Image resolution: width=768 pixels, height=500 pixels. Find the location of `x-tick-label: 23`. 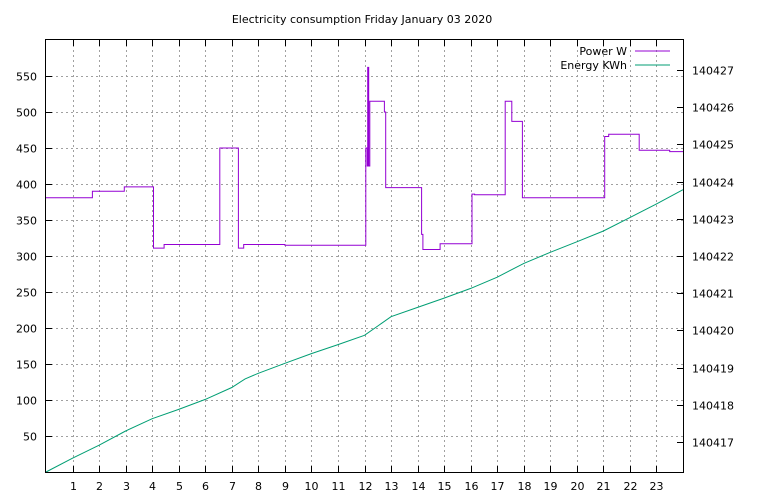

x-tick-label: 23 is located at coordinates (657, 486).